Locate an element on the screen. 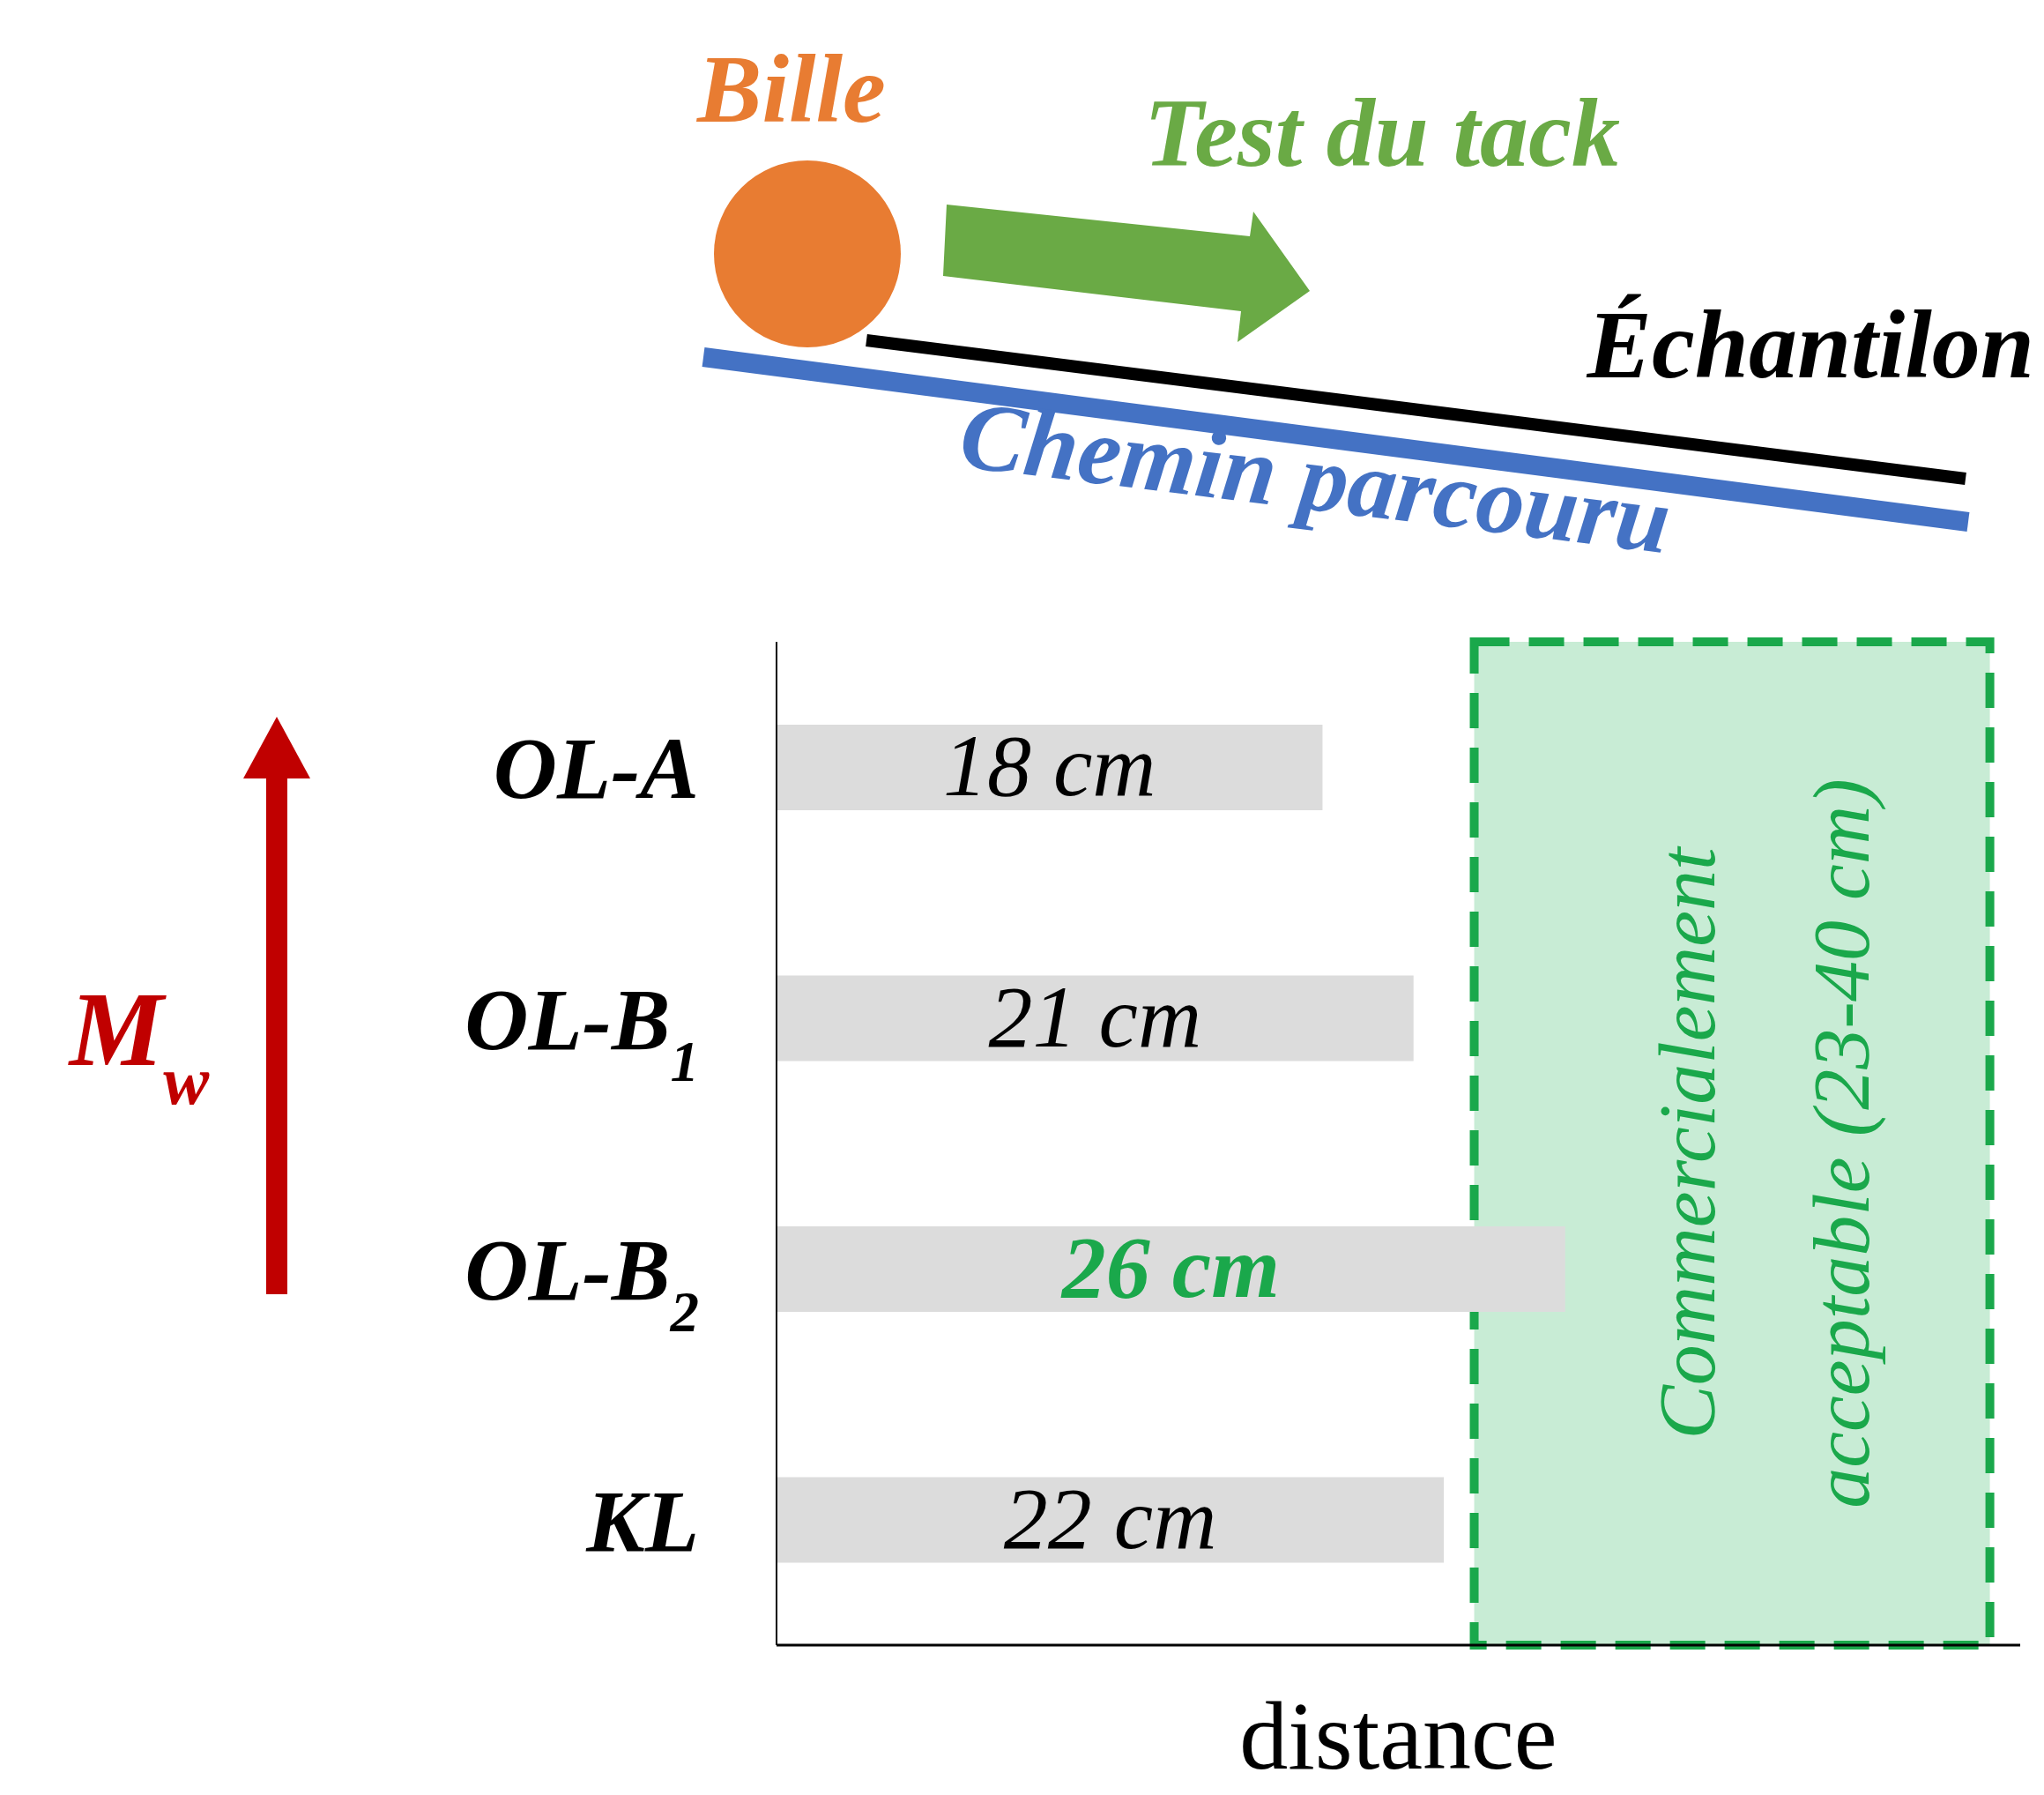  x-axis-title: distance is located at coordinates (1398, 1736).